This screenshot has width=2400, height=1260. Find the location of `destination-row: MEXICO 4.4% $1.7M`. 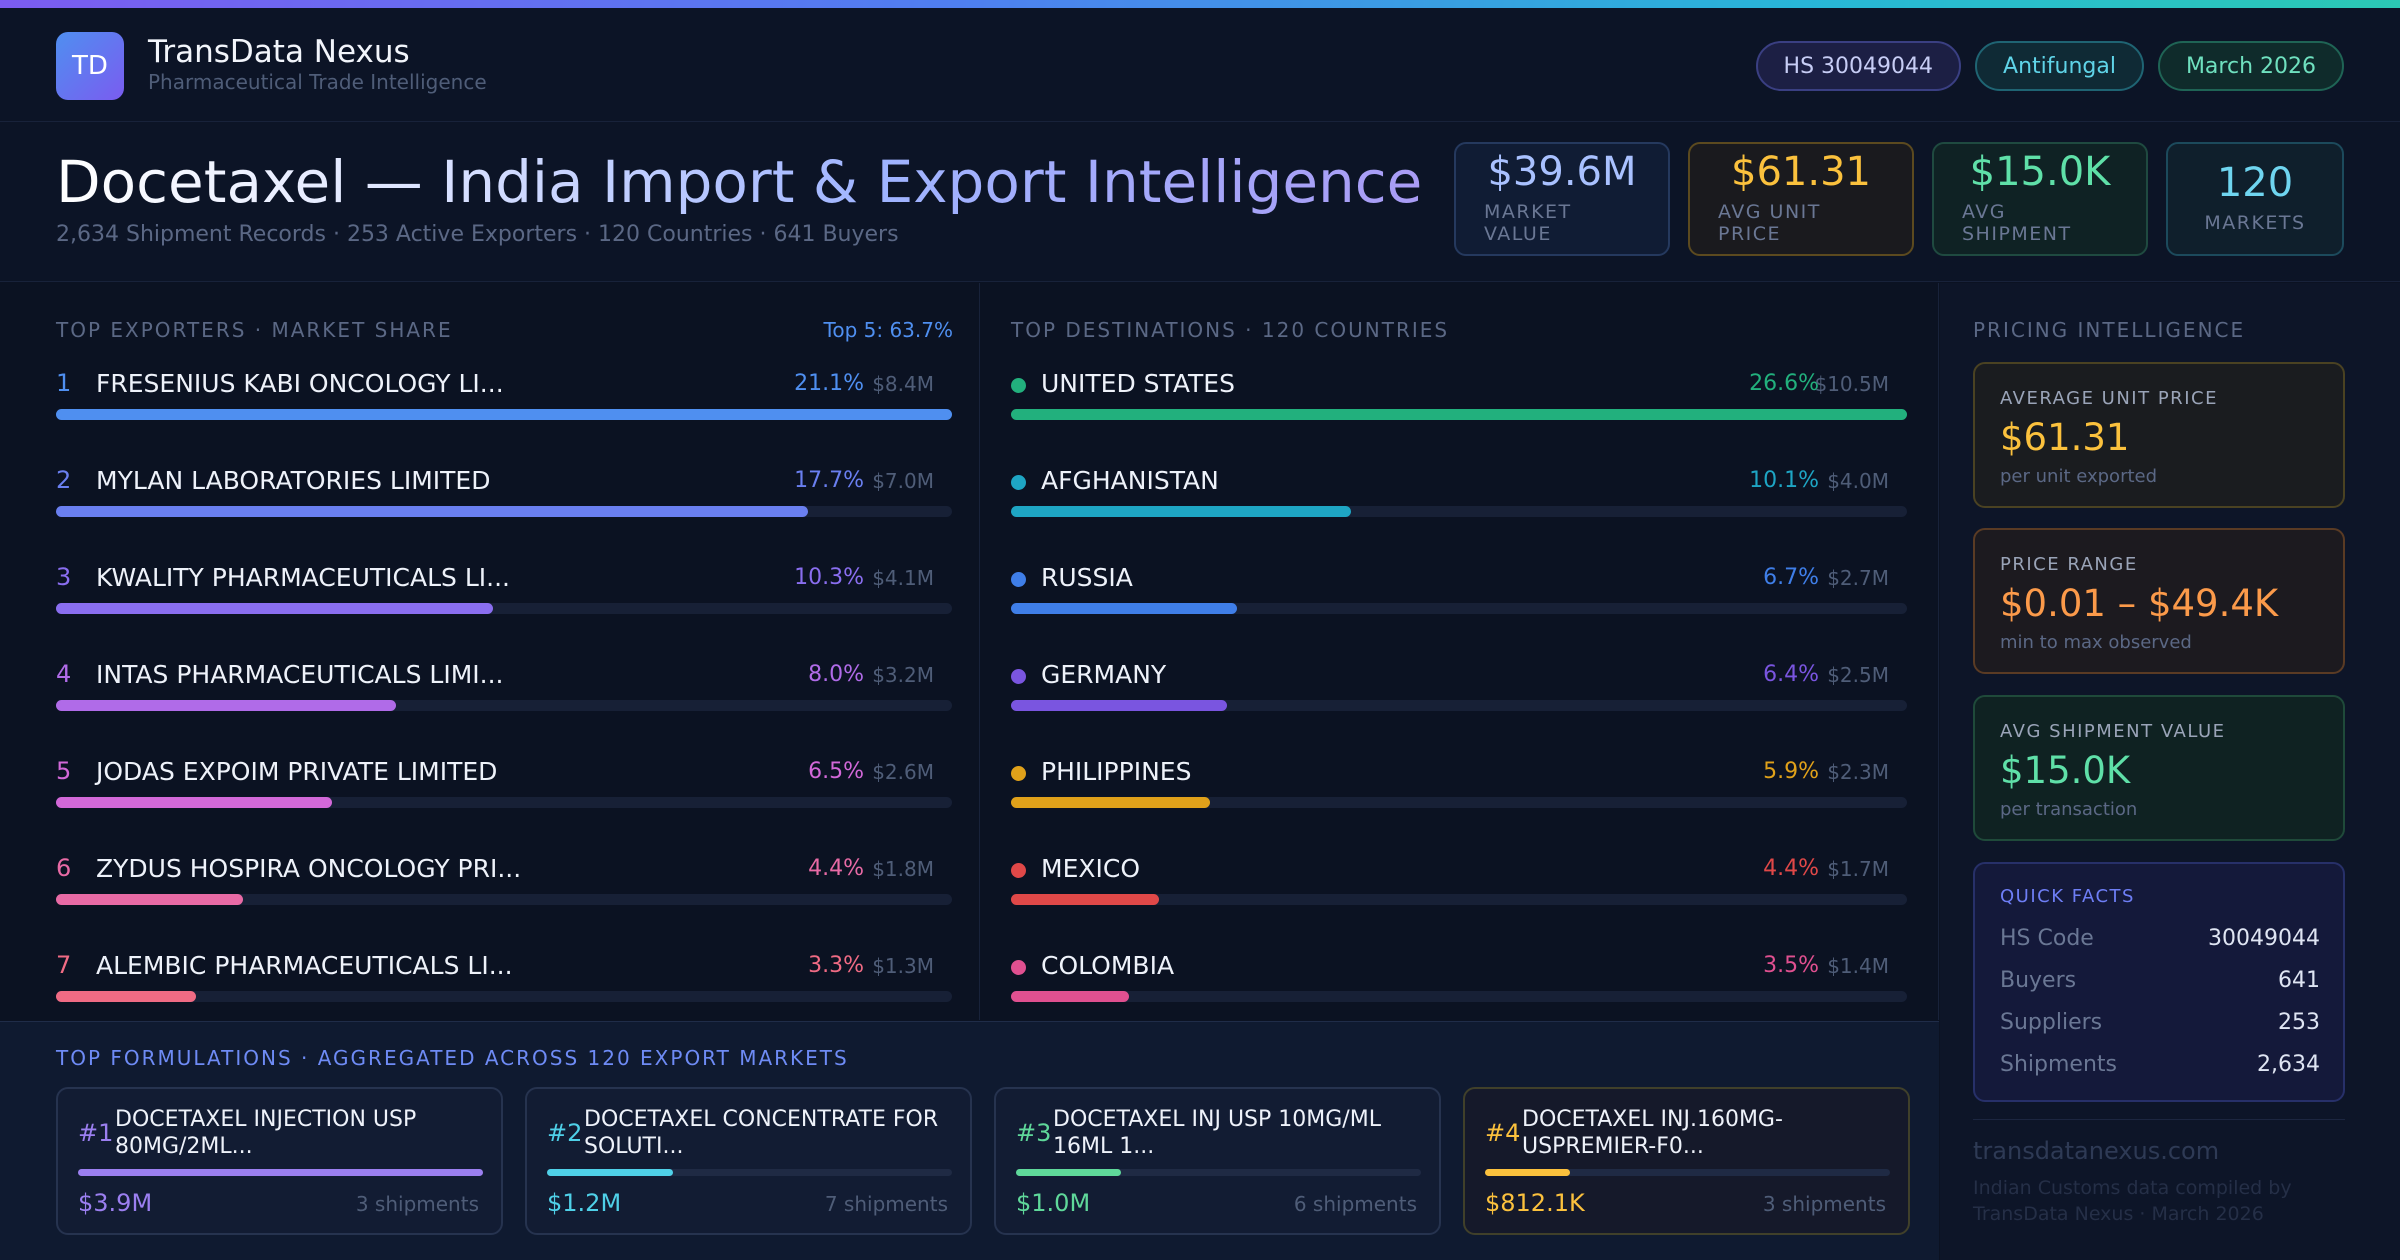

destination-row: MEXICO 4.4% $1.7M is located at coordinates (1459, 902).